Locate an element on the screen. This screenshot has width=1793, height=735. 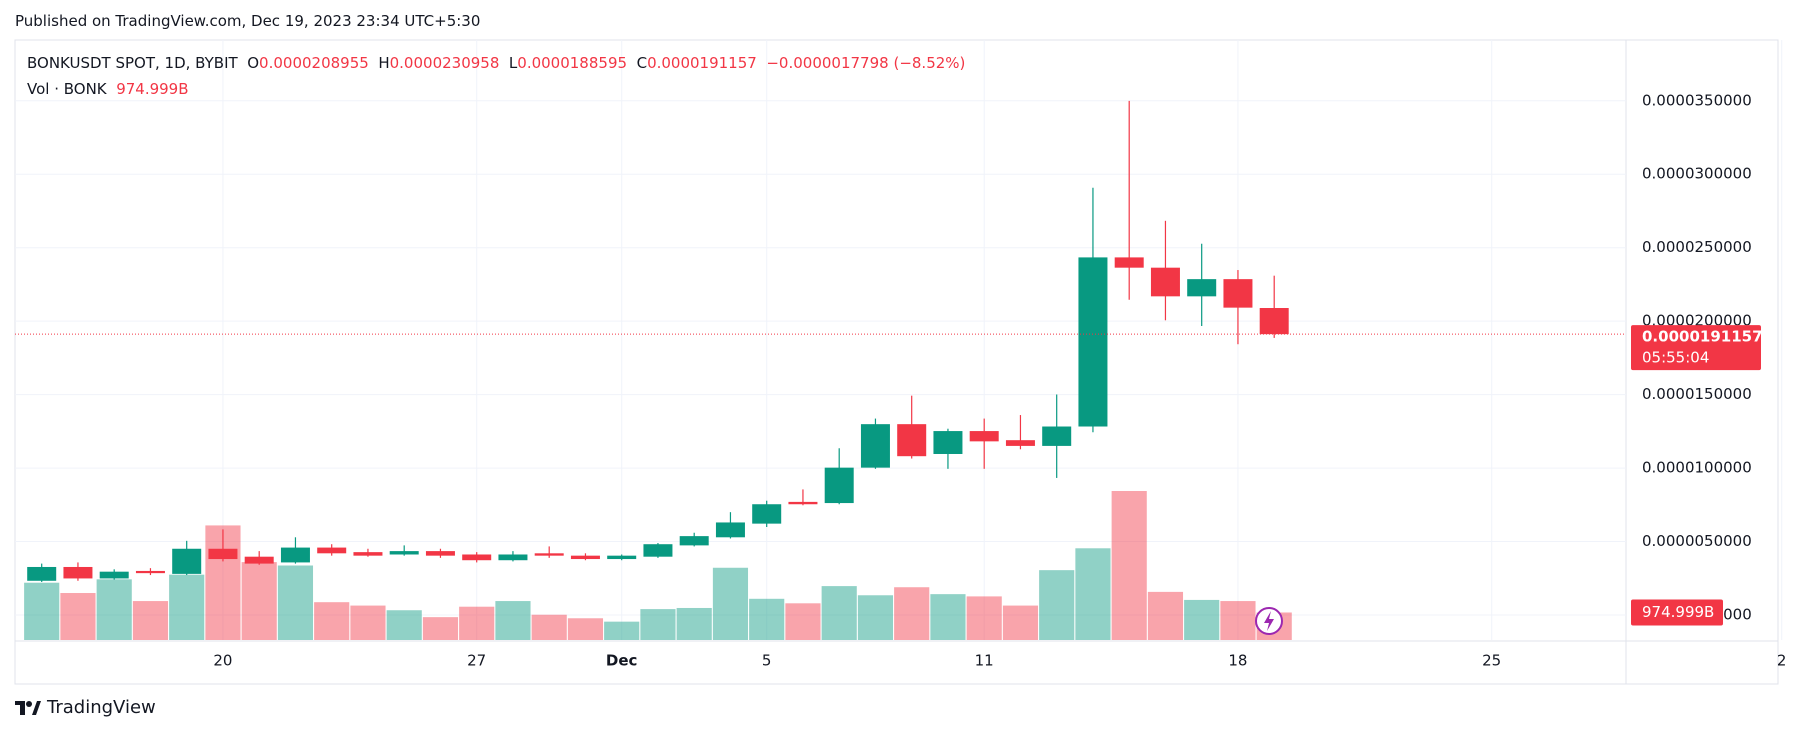
x-tick-label: 20 is located at coordinates (222, 661).